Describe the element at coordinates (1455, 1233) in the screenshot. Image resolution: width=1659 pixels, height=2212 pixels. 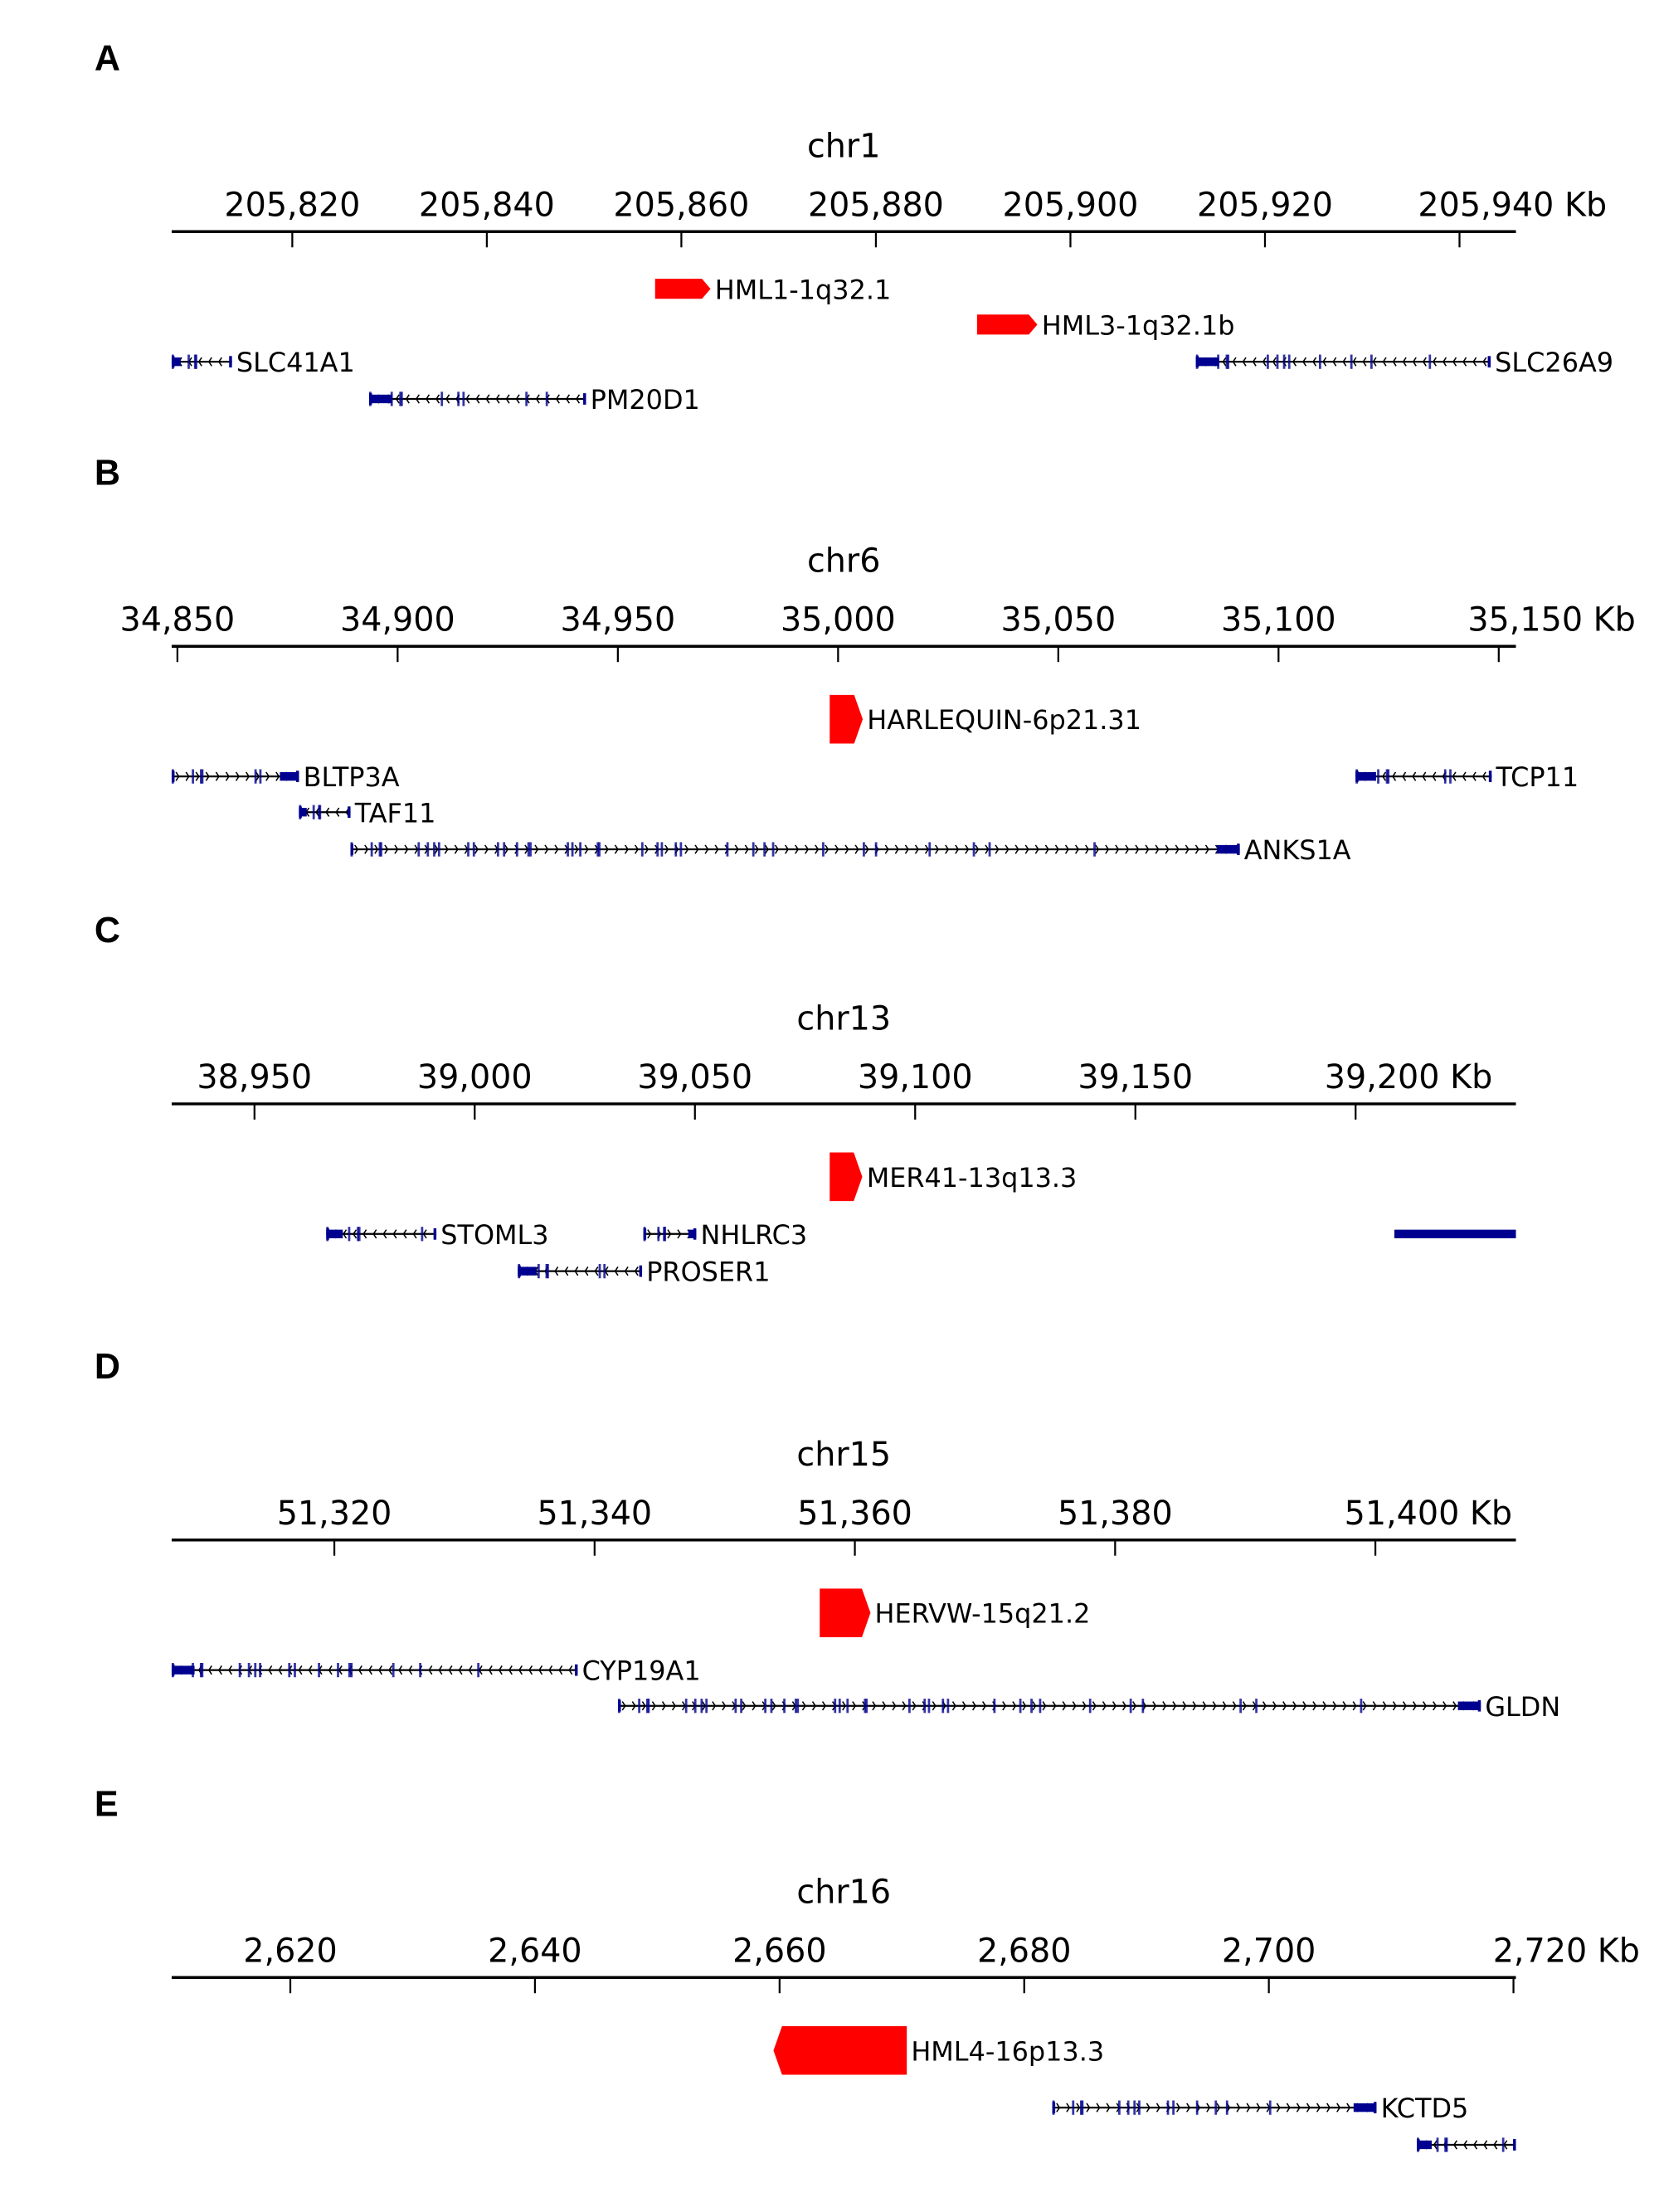
I see `gene-model` at that location.